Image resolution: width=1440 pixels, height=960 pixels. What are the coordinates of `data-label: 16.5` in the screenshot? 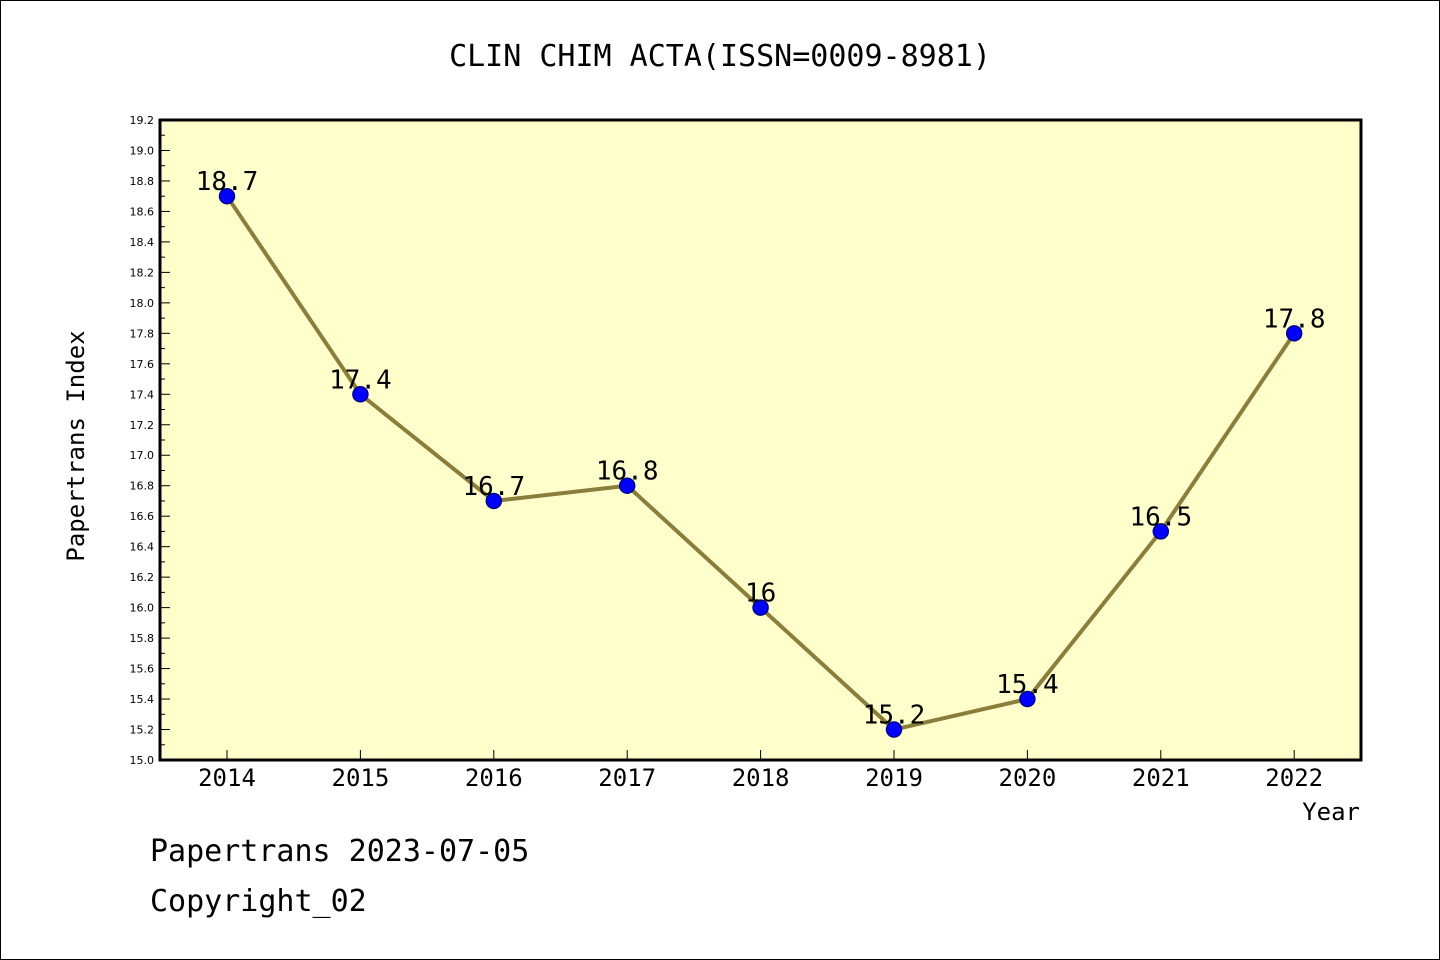 It's located at (1160, 517).